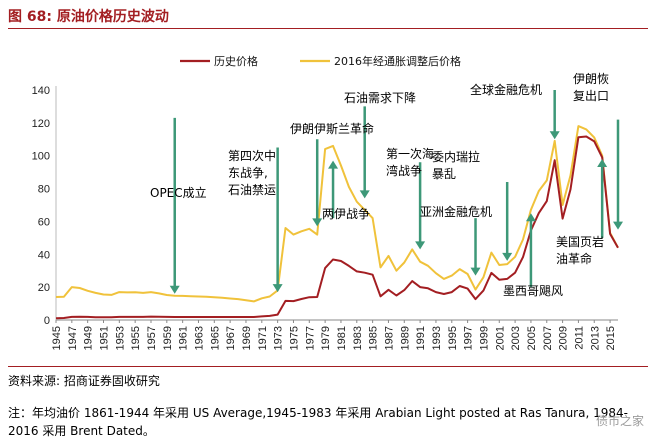 The image size is (660, 448). Describe the element at coordinates (342, 338) in the screenshot. I see `x-tick-label: 1981` at that location.